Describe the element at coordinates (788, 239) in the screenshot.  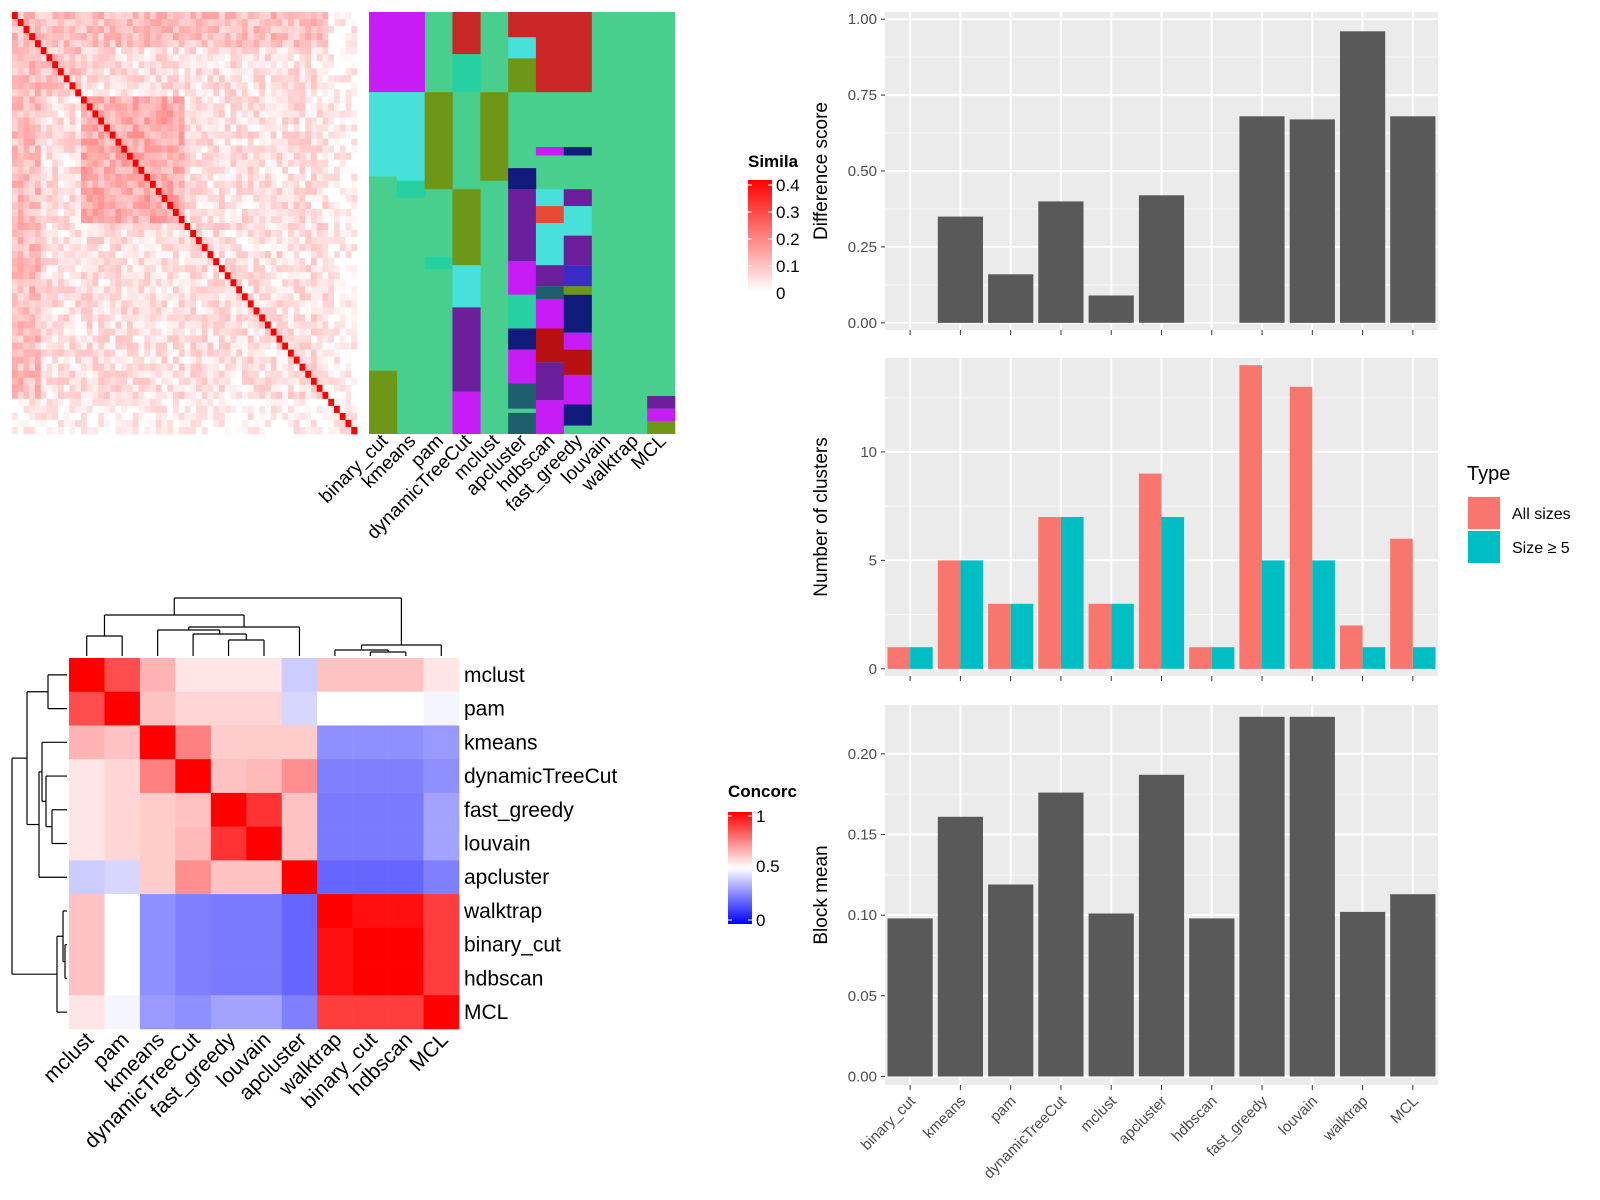
I see `similarity-legend-tick: 0.2` at that location.